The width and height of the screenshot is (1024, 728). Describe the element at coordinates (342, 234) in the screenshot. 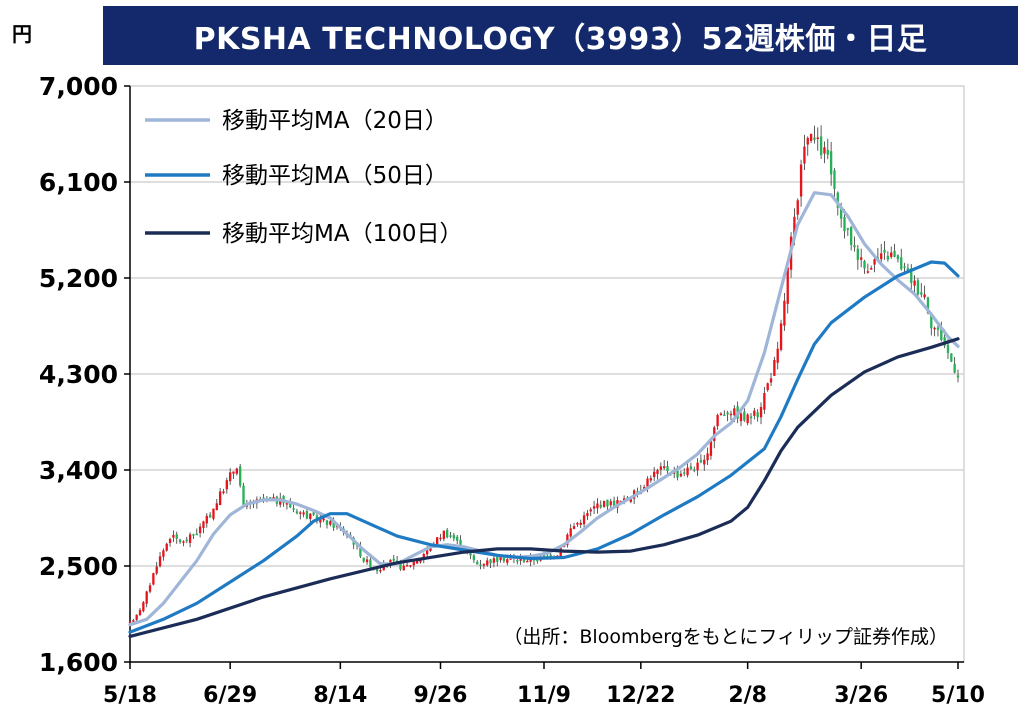

I see `legend-label: 移動平均MA（100日）` at that location.